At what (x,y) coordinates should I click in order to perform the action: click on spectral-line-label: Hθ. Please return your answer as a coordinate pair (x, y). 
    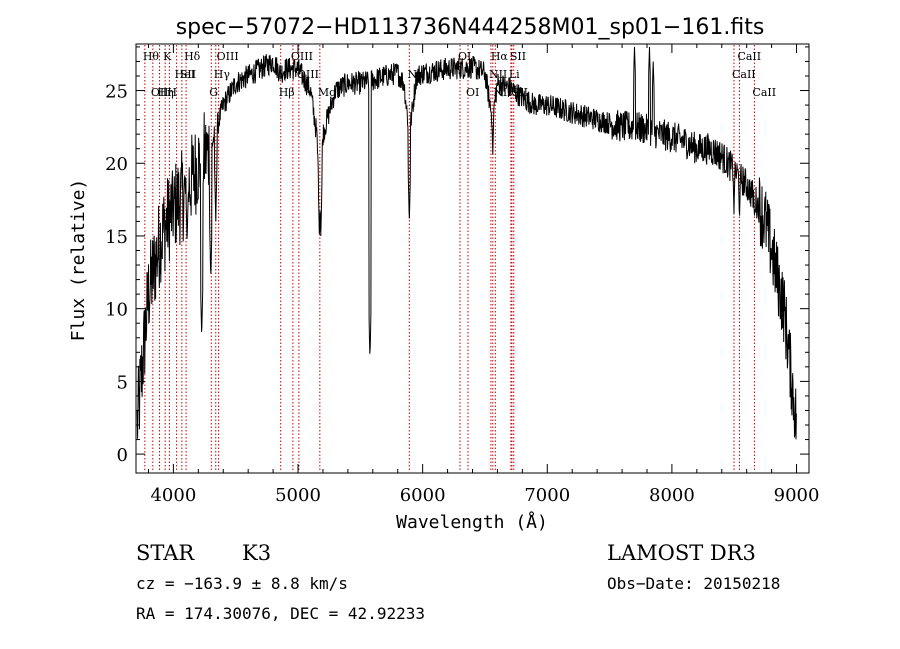
    Looking at the image, I should click on (151, 56).